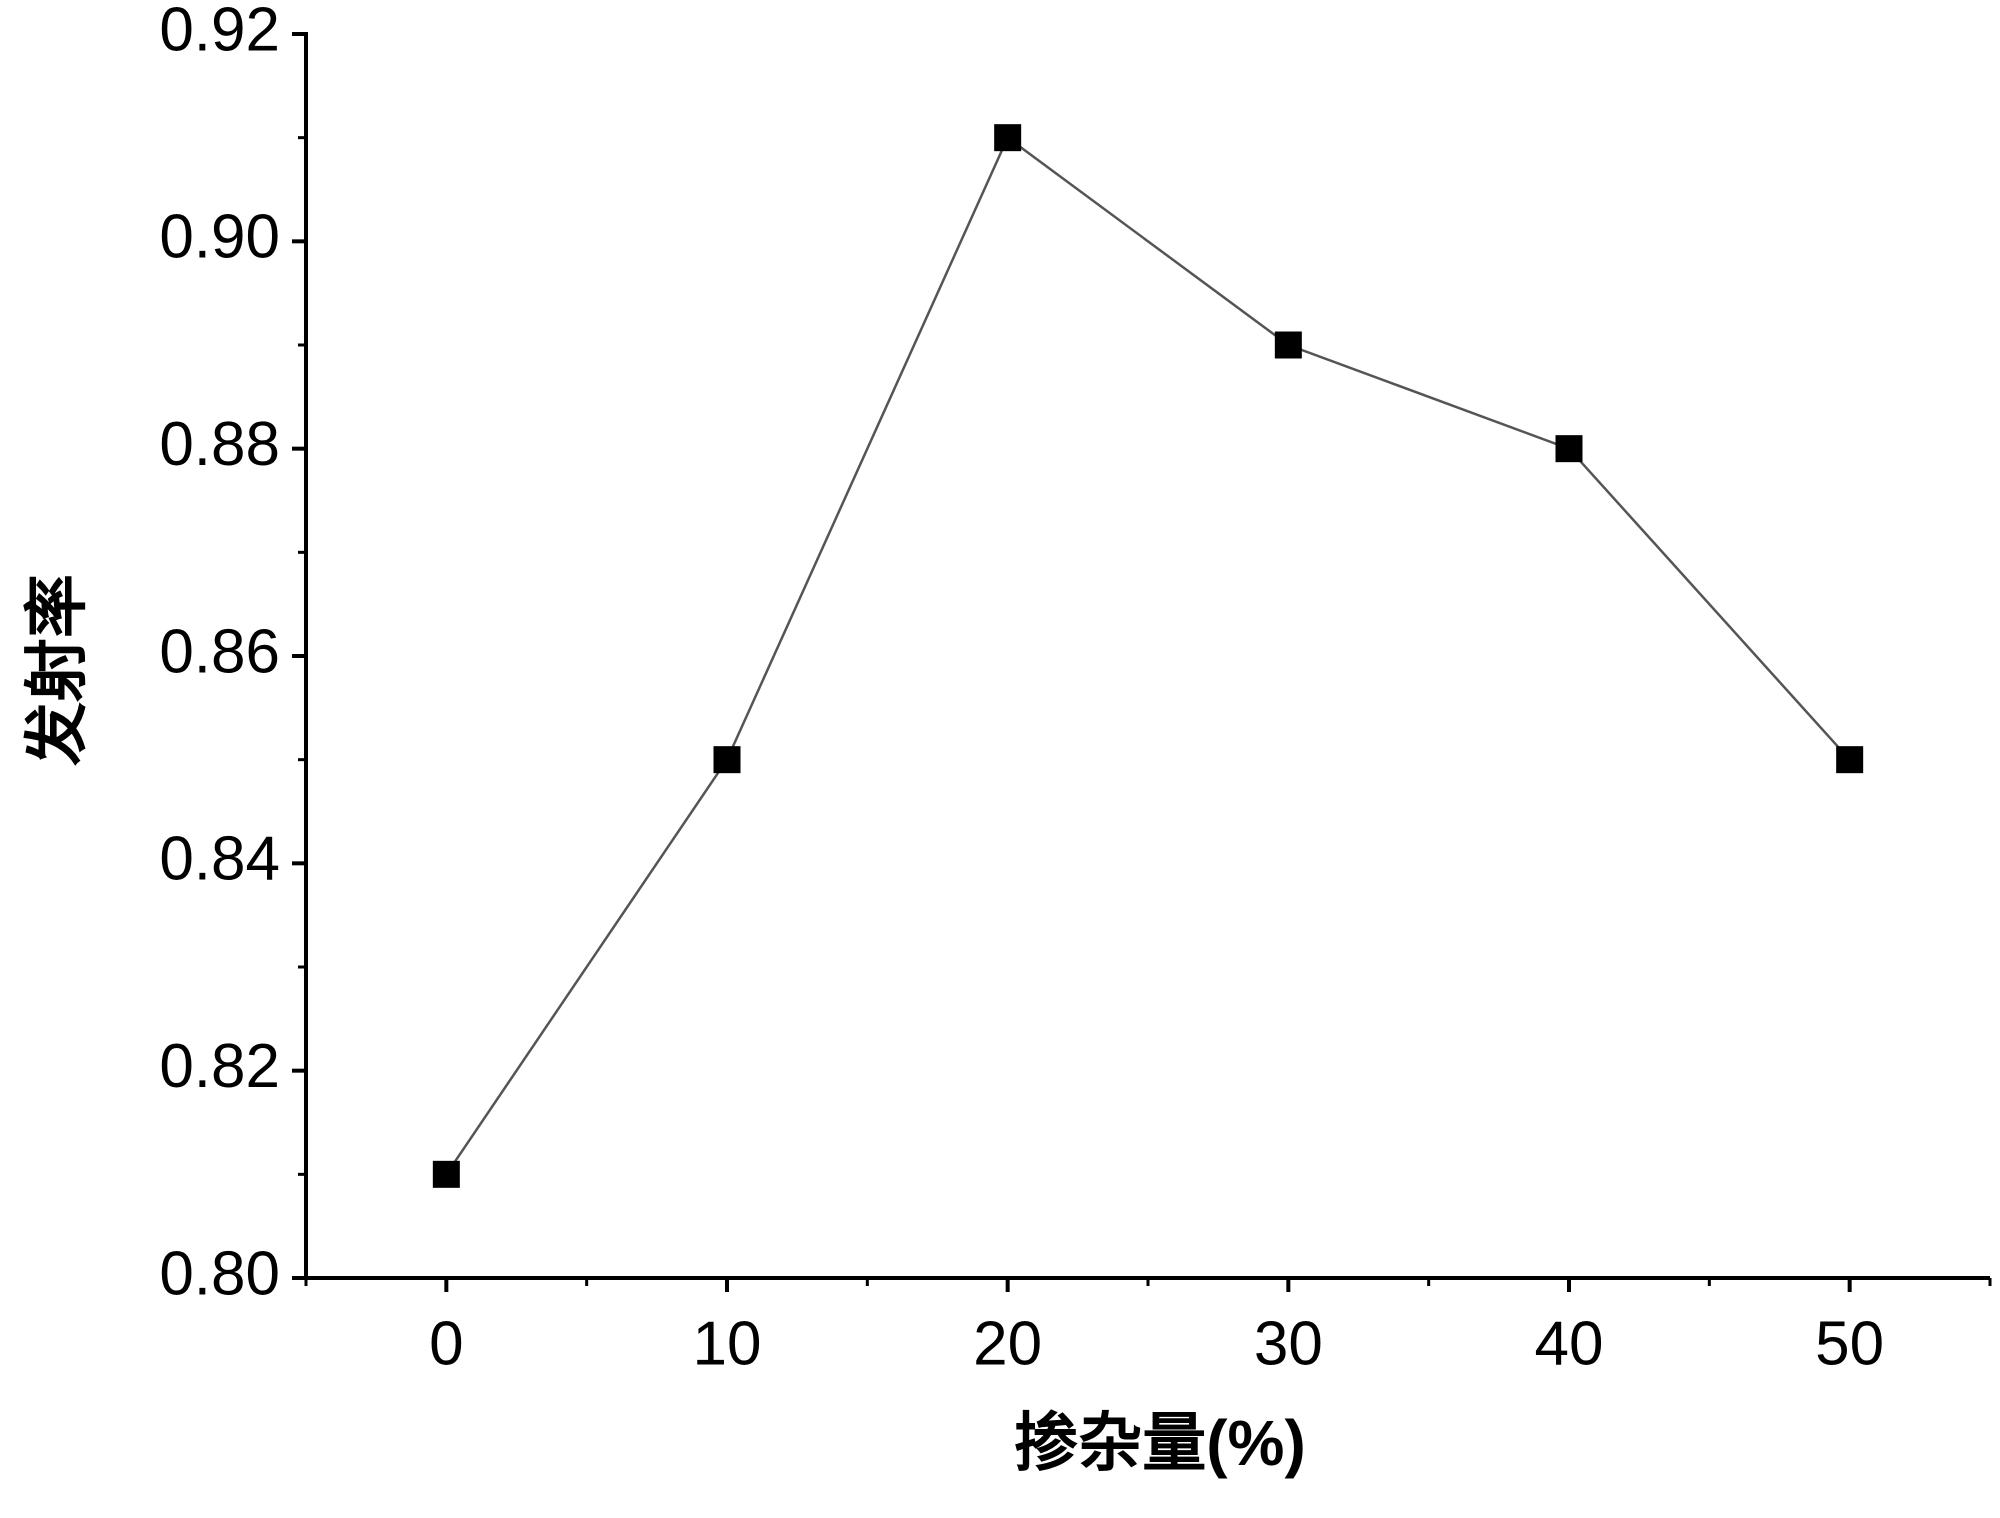 This screenshot has width=2000, height=1518. Describe the element at coordinates (219, 444) in the screenshot. I see `y-tick-label: 0.88` at that location.